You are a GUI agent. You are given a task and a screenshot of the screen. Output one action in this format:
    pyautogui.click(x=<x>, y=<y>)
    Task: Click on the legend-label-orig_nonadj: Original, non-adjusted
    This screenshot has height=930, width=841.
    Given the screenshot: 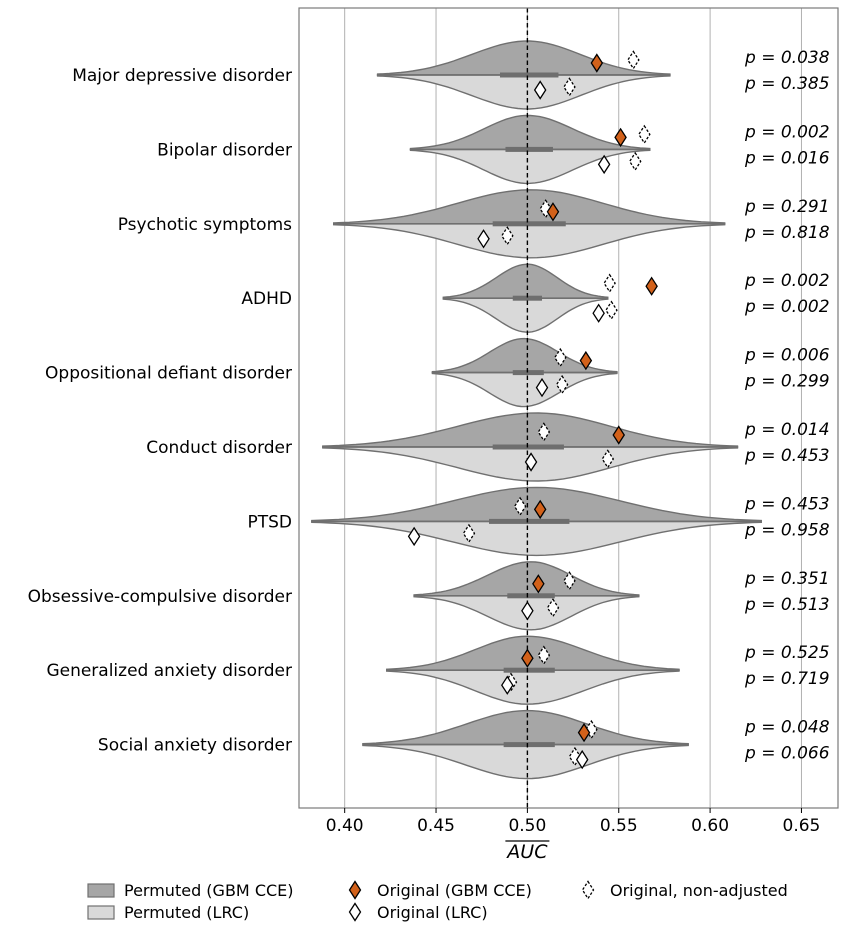 What is the action you would take?
    pyautogui.click(x=699, y=890)
    